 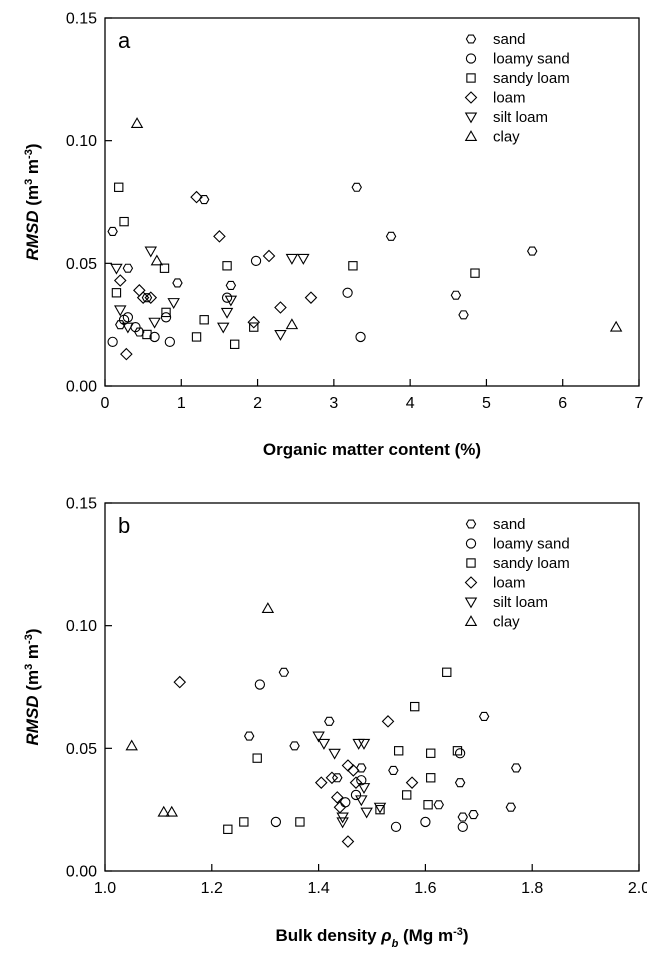 I want to click on panel-a-x-ticks: 0 1 2 3 4 5 6 7, so click(x=372, y=395).